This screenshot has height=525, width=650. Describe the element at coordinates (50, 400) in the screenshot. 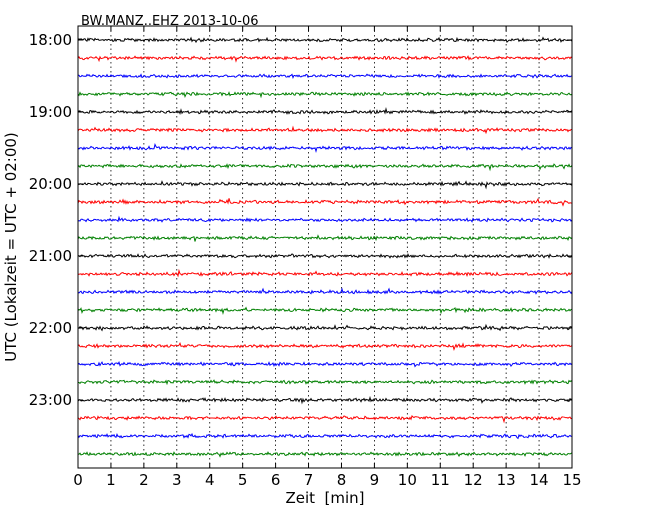

I see `y-tick-label: 23:00` at that location.